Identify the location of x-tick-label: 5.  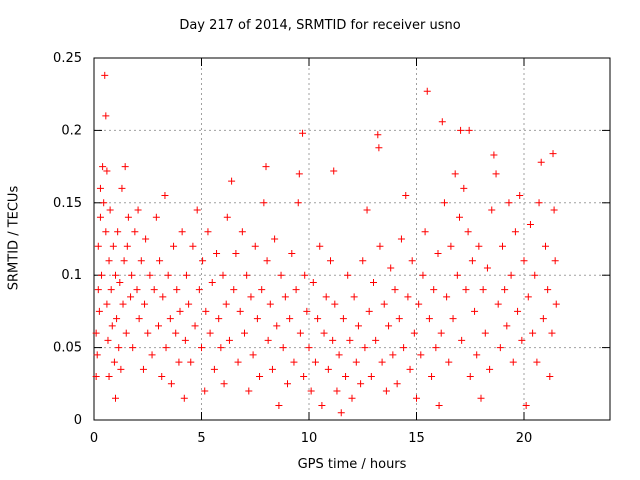
(201, 438).